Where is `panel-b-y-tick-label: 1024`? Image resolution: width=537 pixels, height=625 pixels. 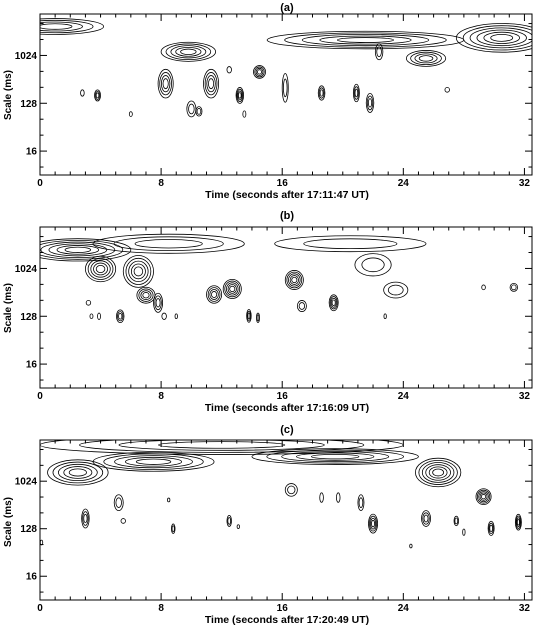
panel-b-y-tick-label: 1024 is located at coordinates (26, 269).